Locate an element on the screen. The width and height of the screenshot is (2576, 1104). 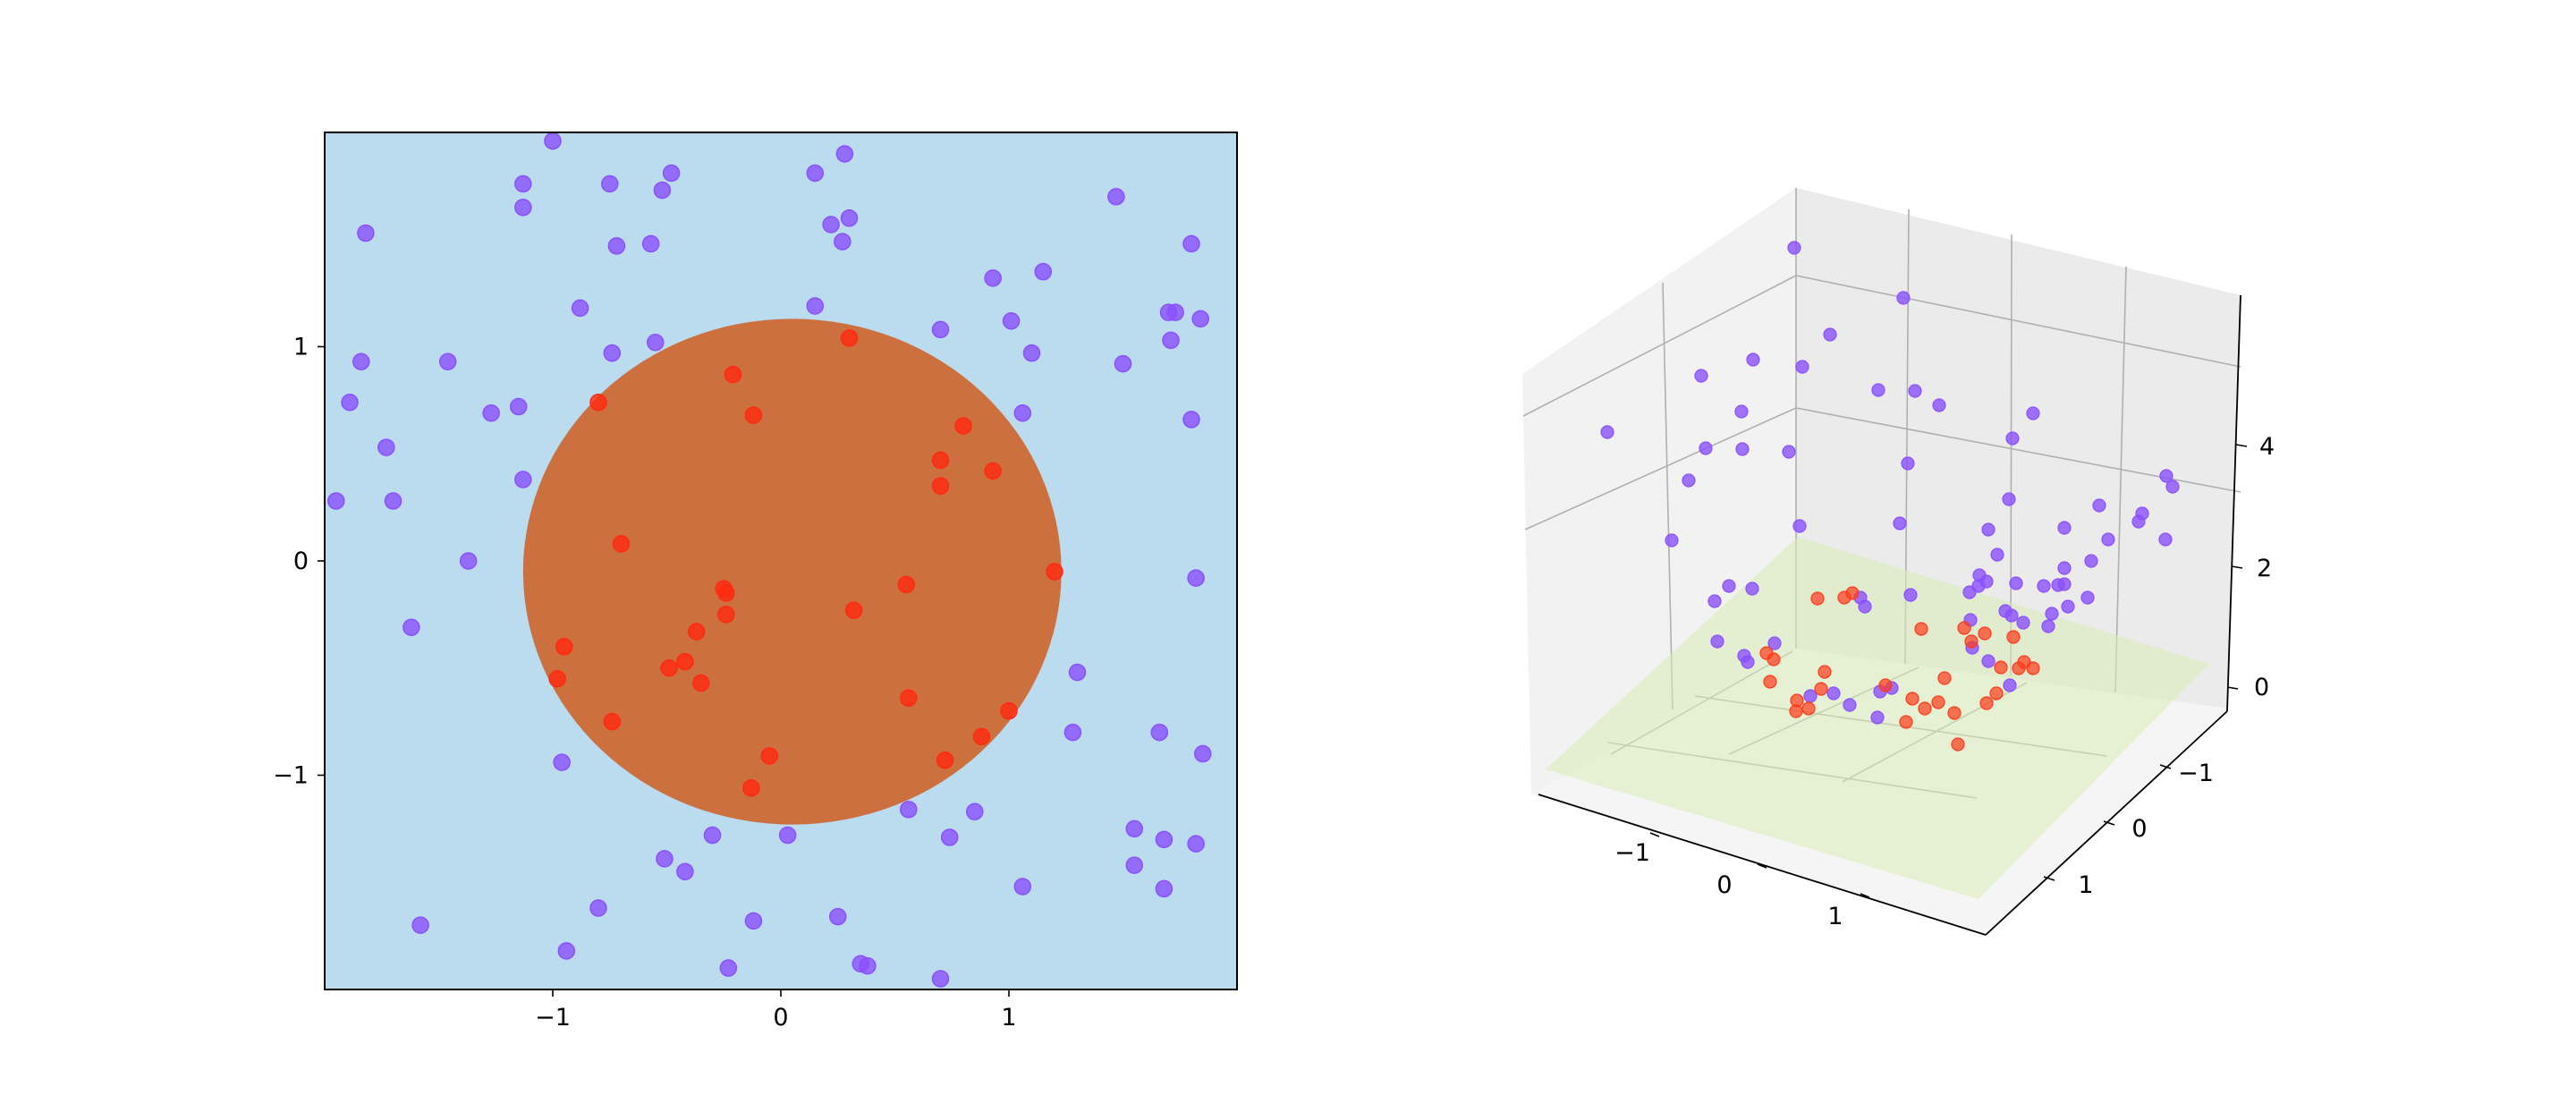
y-tick-label: −1 is located at coordinates (291, 776).